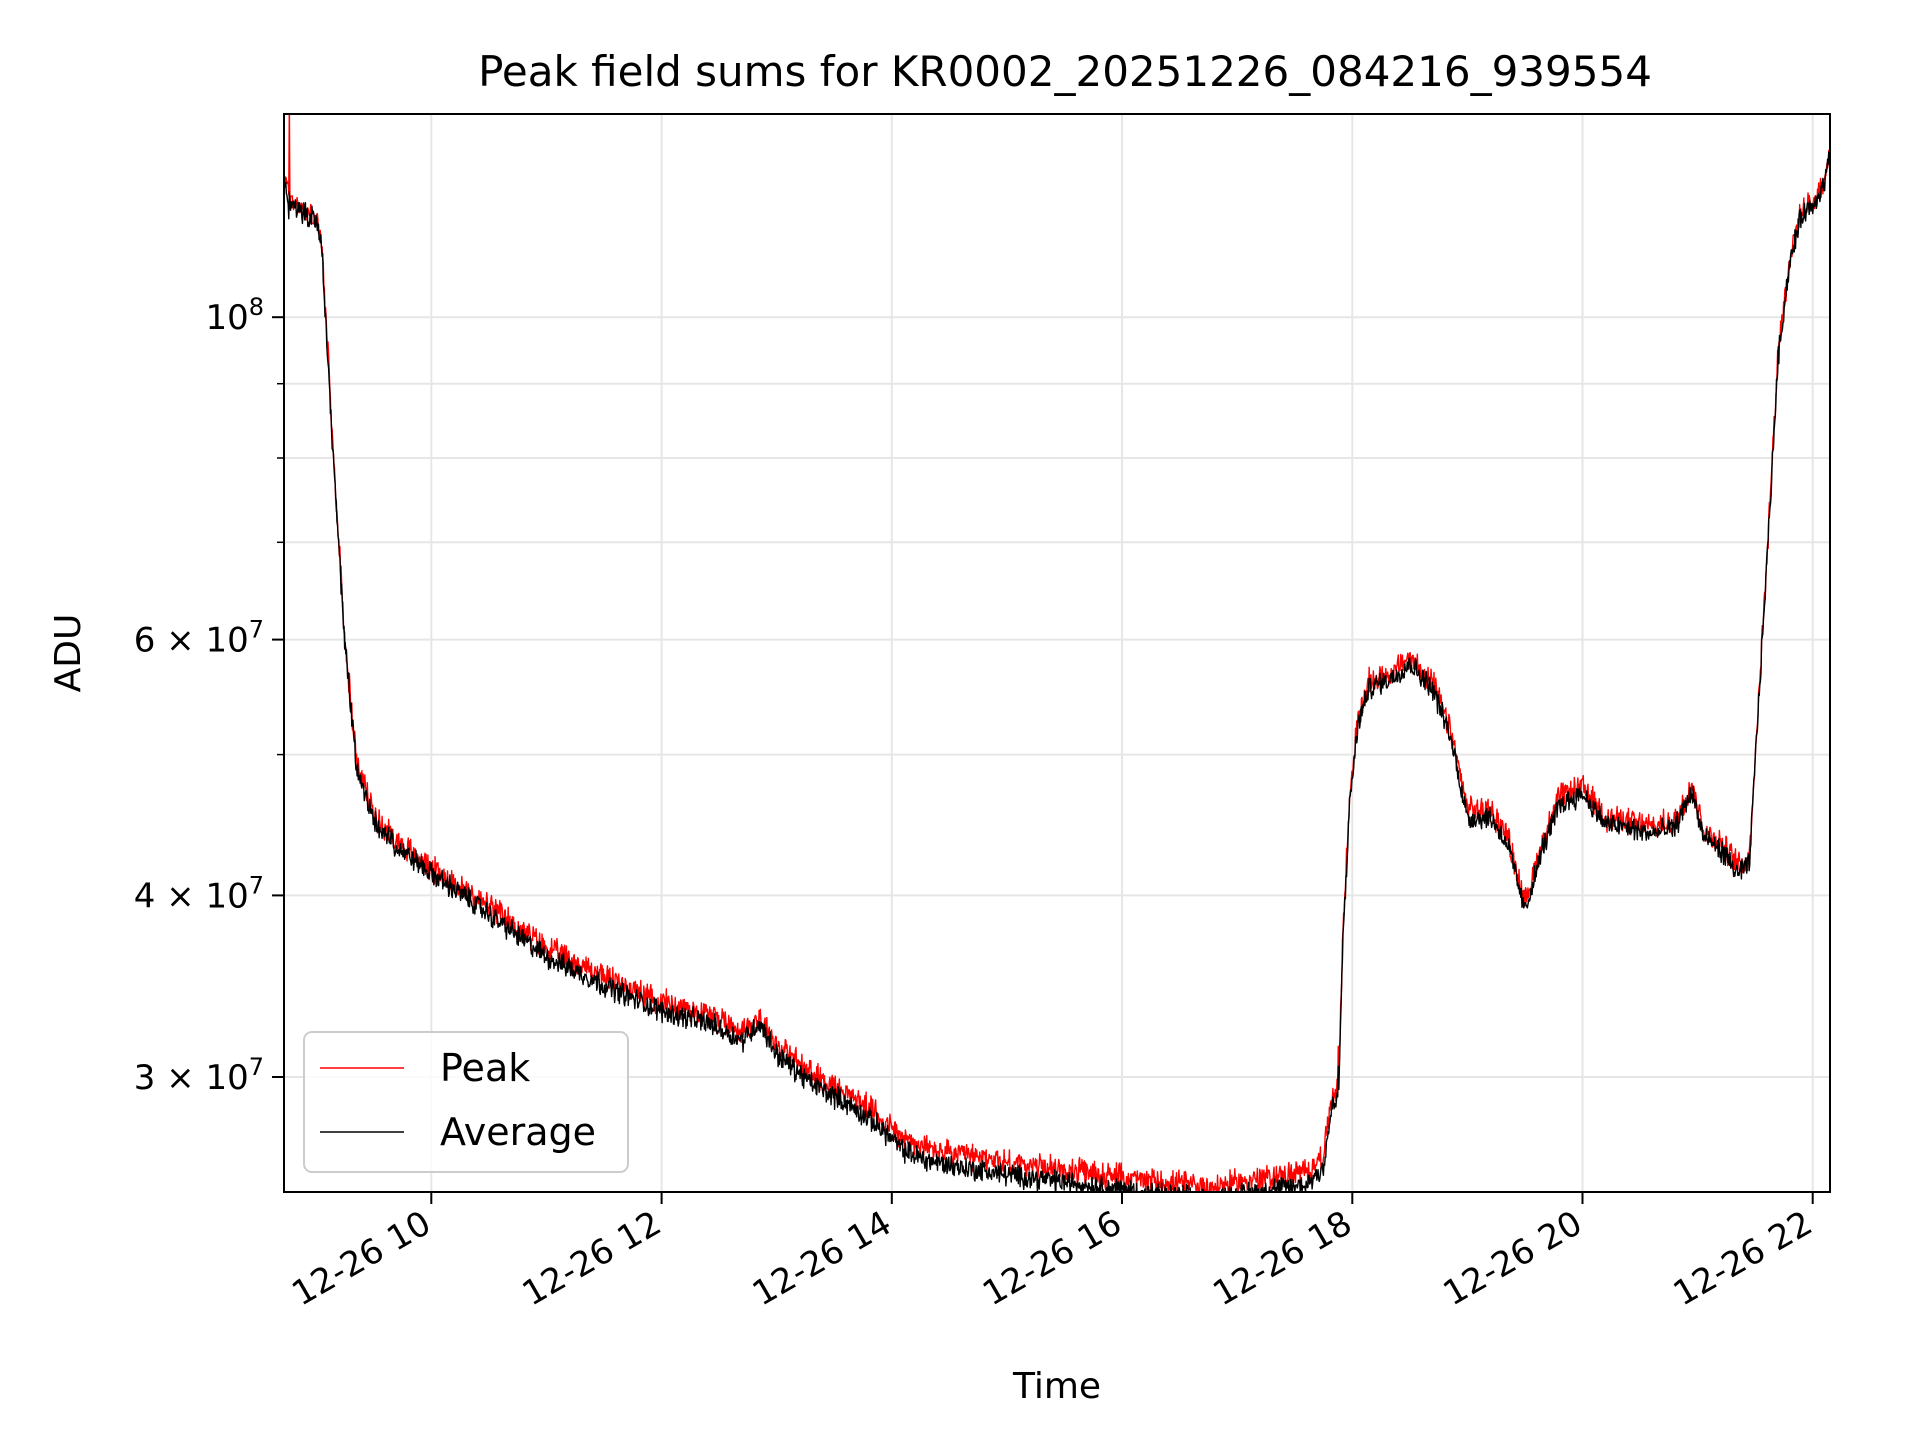 This screenshot has width=1920, height=1440. What do you see at coordinates (485, 1068) in the screenshot?
I see `legend-label-peak: Peak` at bounding box center [485, 1068].